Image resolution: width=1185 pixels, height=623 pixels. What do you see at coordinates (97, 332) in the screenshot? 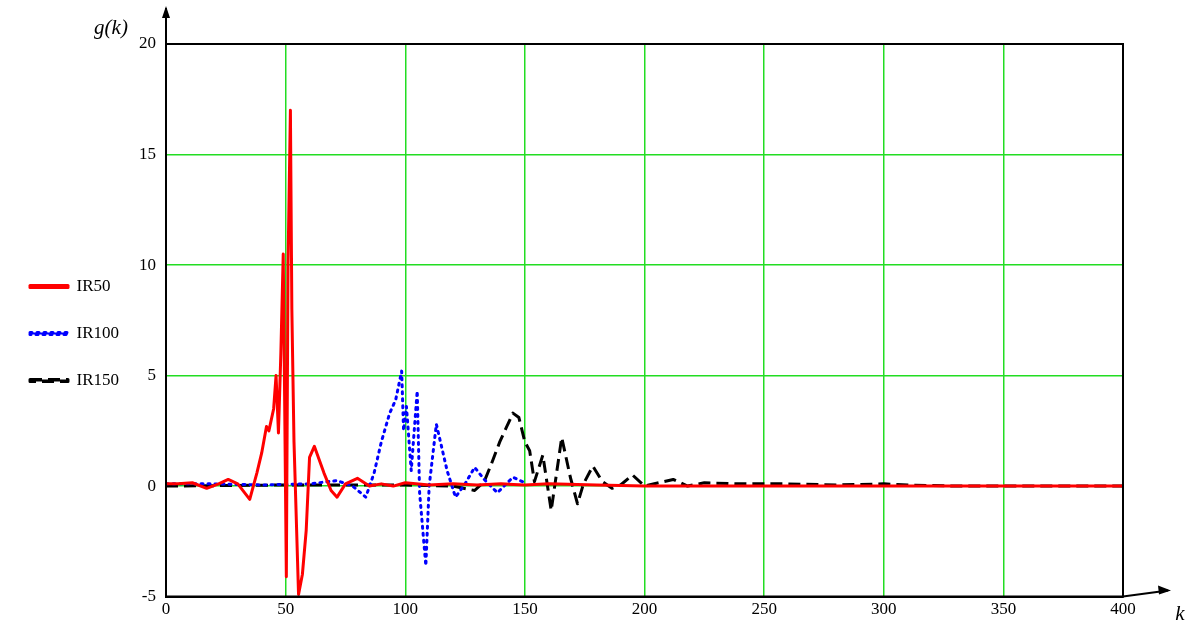
I see `legend-label: IR100` at bounding box center [97, 332].